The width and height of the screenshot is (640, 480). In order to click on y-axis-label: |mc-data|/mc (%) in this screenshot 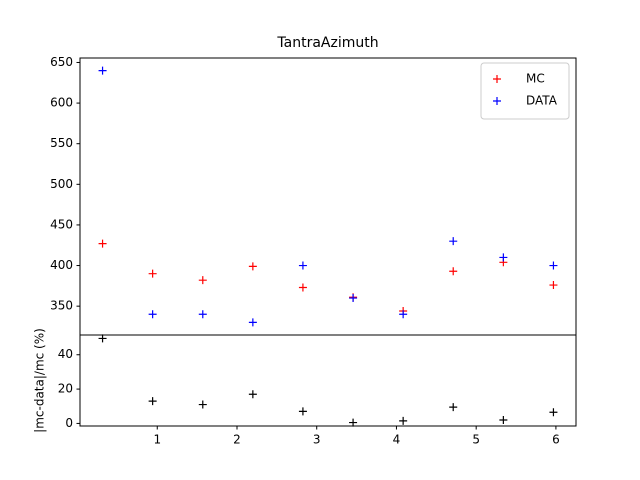, I will do `click(40, 380)`.